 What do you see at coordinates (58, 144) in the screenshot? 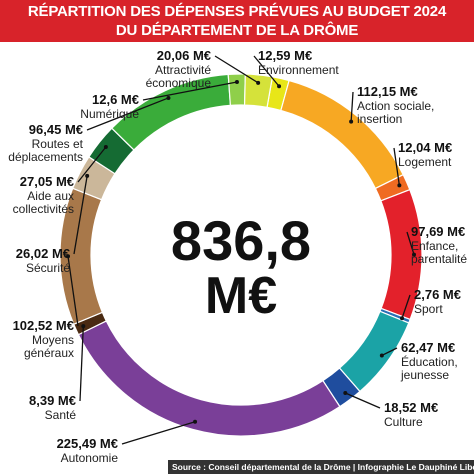
I see `category-label-routes-et-deplacements-1: Routes et` at bounding box center [58, 144].